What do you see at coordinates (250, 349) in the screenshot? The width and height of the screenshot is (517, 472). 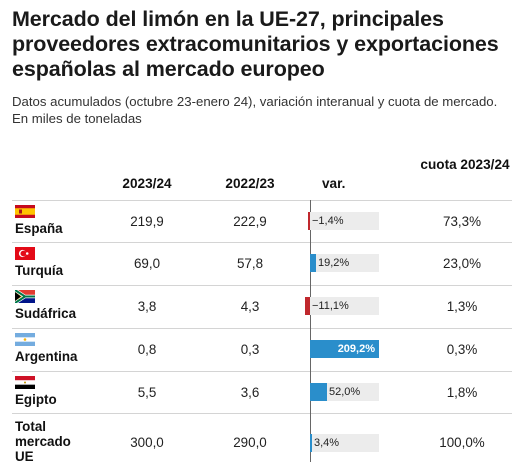 I see `value-2022-23: 0,3` at bounding box center [250, 349].